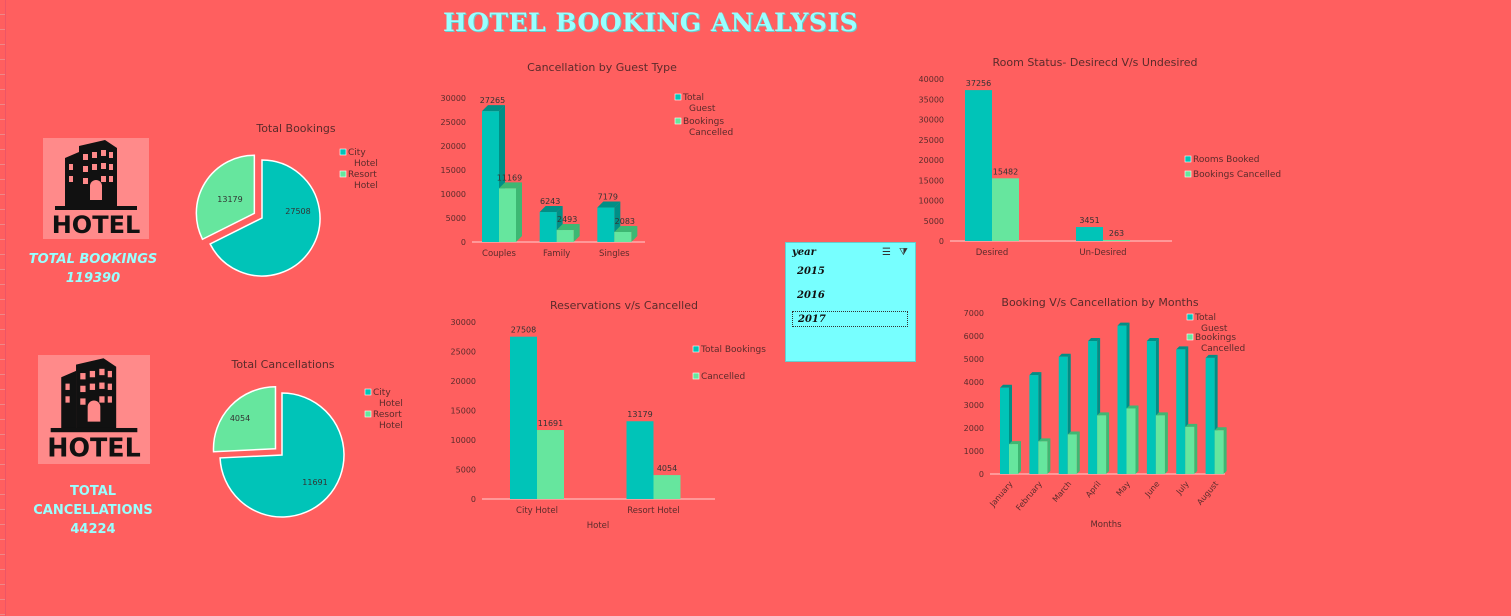  What do you see at coordinates (931, 201) in the screenshot?
I see `y-tick-label: 10000` at bounding box center [931, 201].